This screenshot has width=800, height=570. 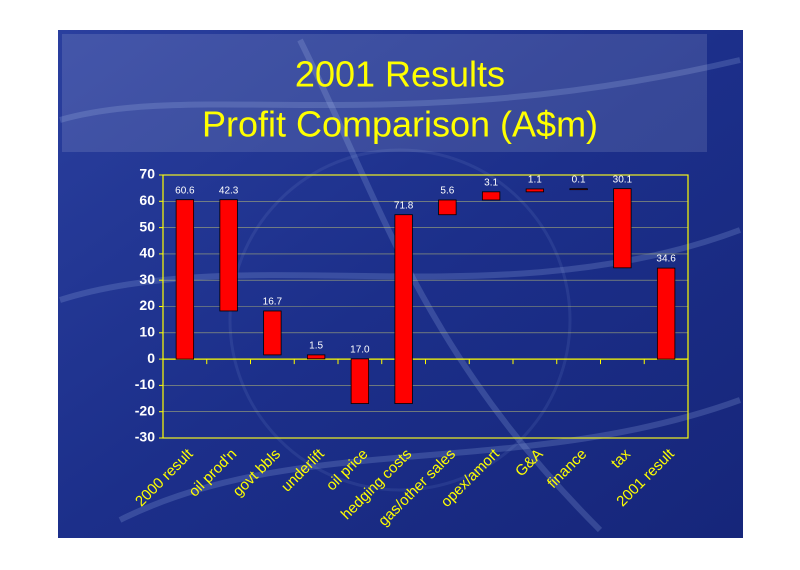 What do you see at coordinates (151, 358) in the screenshot?
I see `y-tick-label: 0` at bounding box center [151, 358].